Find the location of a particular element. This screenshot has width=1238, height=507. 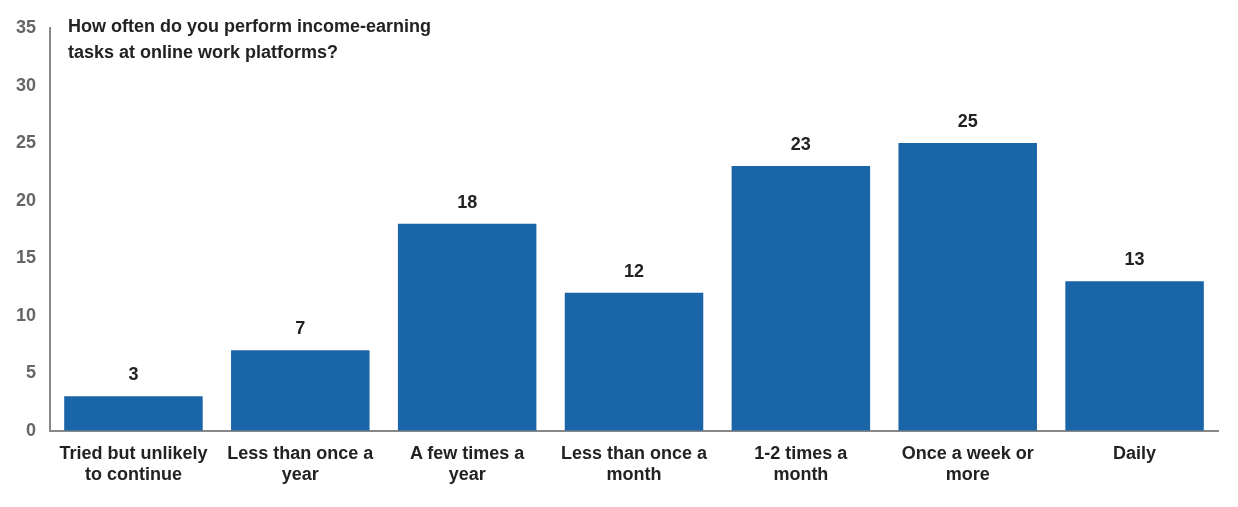

data-label: 12 is located at coordinates (634, 270).